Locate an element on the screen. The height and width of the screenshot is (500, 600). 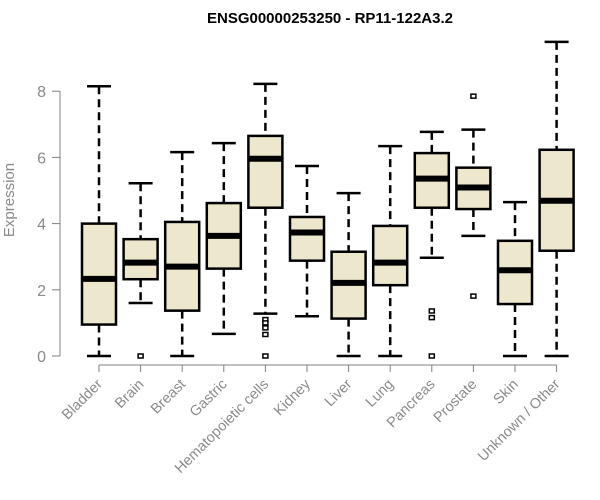
x-tick-label: Brain is located at coordinates (129, 394).